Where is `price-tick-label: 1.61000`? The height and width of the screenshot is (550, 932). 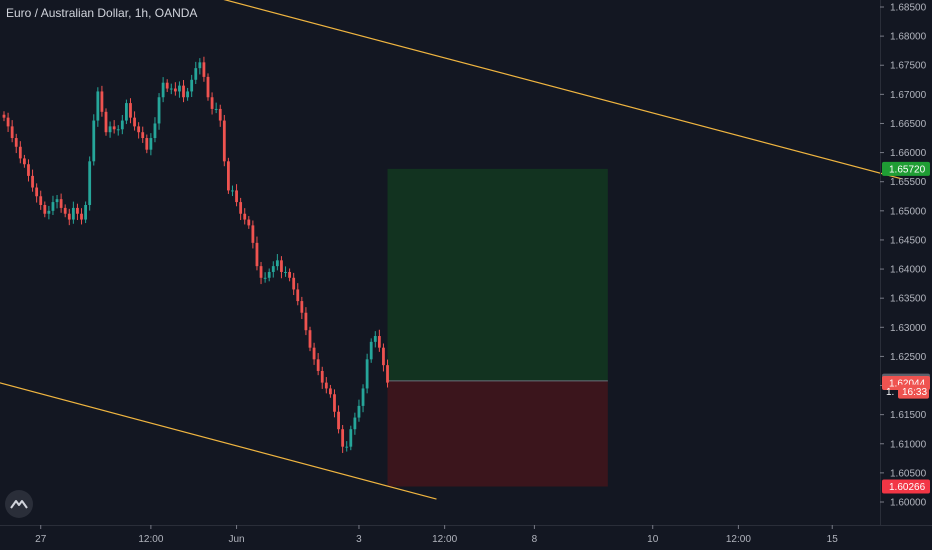 price-tick-label: 1.61000 is located at coordinates (908, 444).